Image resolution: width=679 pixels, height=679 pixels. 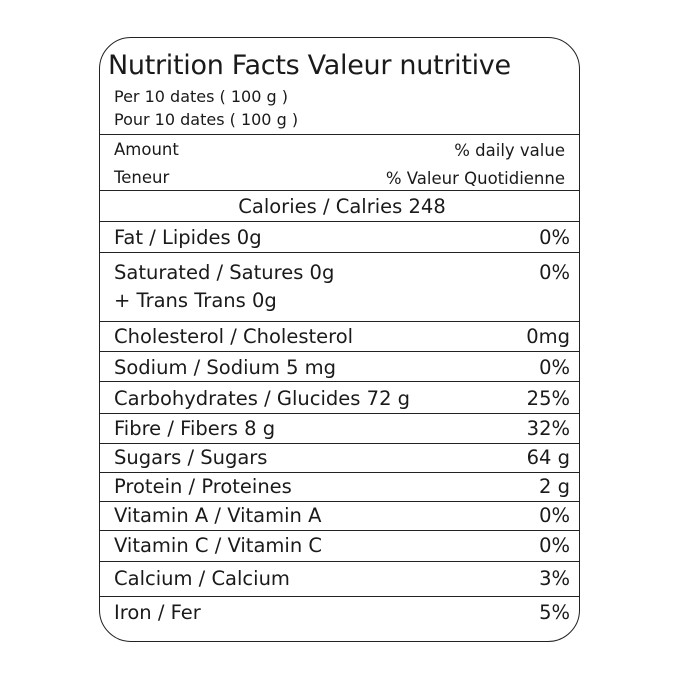 I want to click on nutrient-value: 0mg, so click(x=548, y=336).